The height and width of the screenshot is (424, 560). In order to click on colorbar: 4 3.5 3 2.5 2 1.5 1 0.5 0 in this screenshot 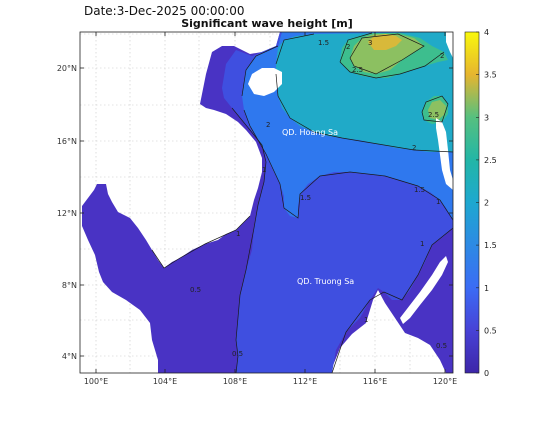, I will do `click(480, 203)`.